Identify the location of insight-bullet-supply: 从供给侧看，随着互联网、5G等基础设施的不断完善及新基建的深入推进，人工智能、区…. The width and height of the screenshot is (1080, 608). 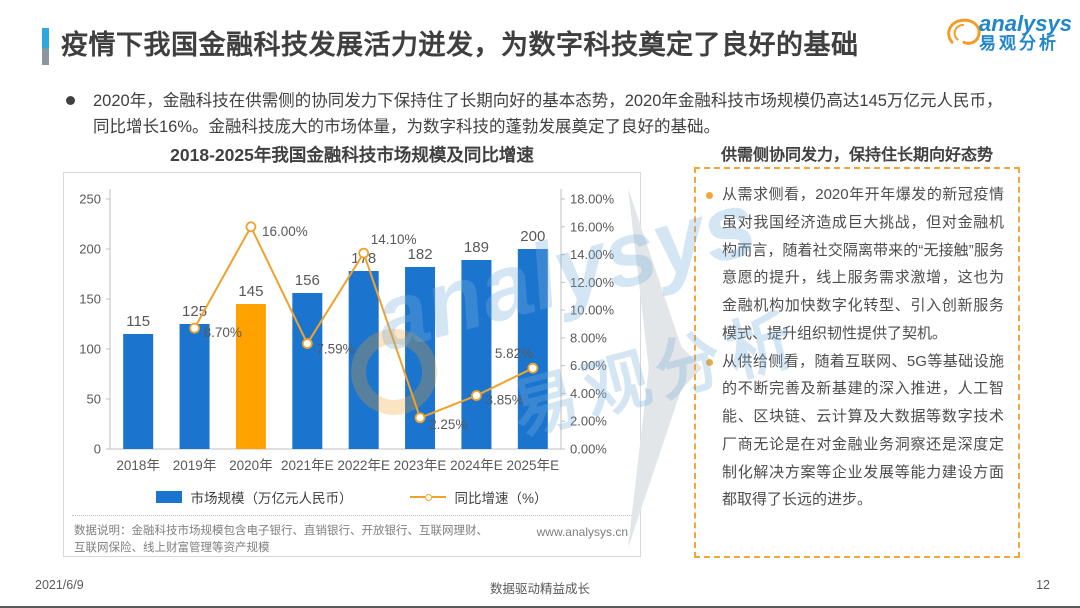
(855, 431).